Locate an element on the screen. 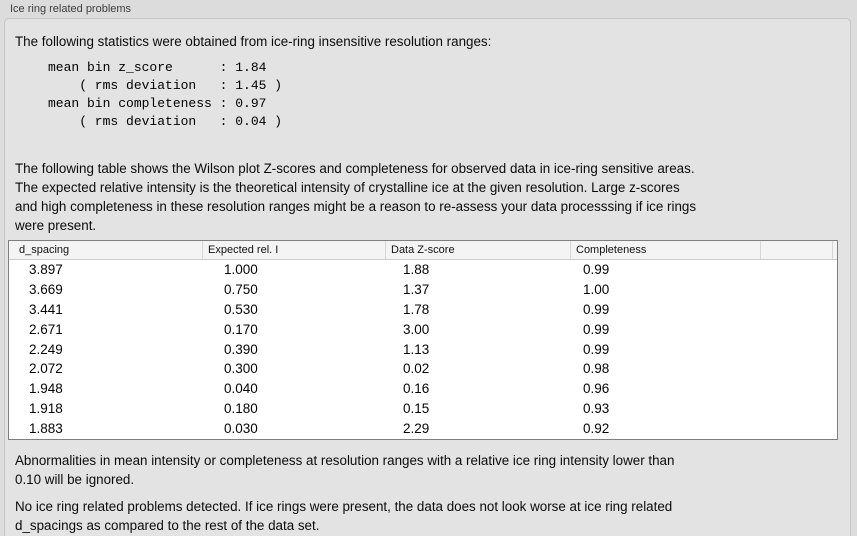 The width and height of the screenshot is (857, 536). table-cell: 1.37 is located at coordinates (416, 289).